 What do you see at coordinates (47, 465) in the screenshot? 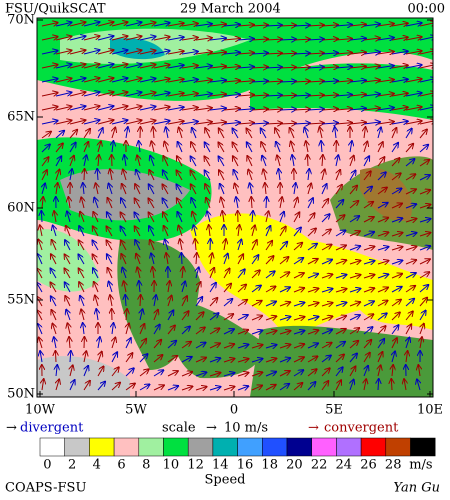
I see `colorbar-label: 0` at bounding box center [47, 465].